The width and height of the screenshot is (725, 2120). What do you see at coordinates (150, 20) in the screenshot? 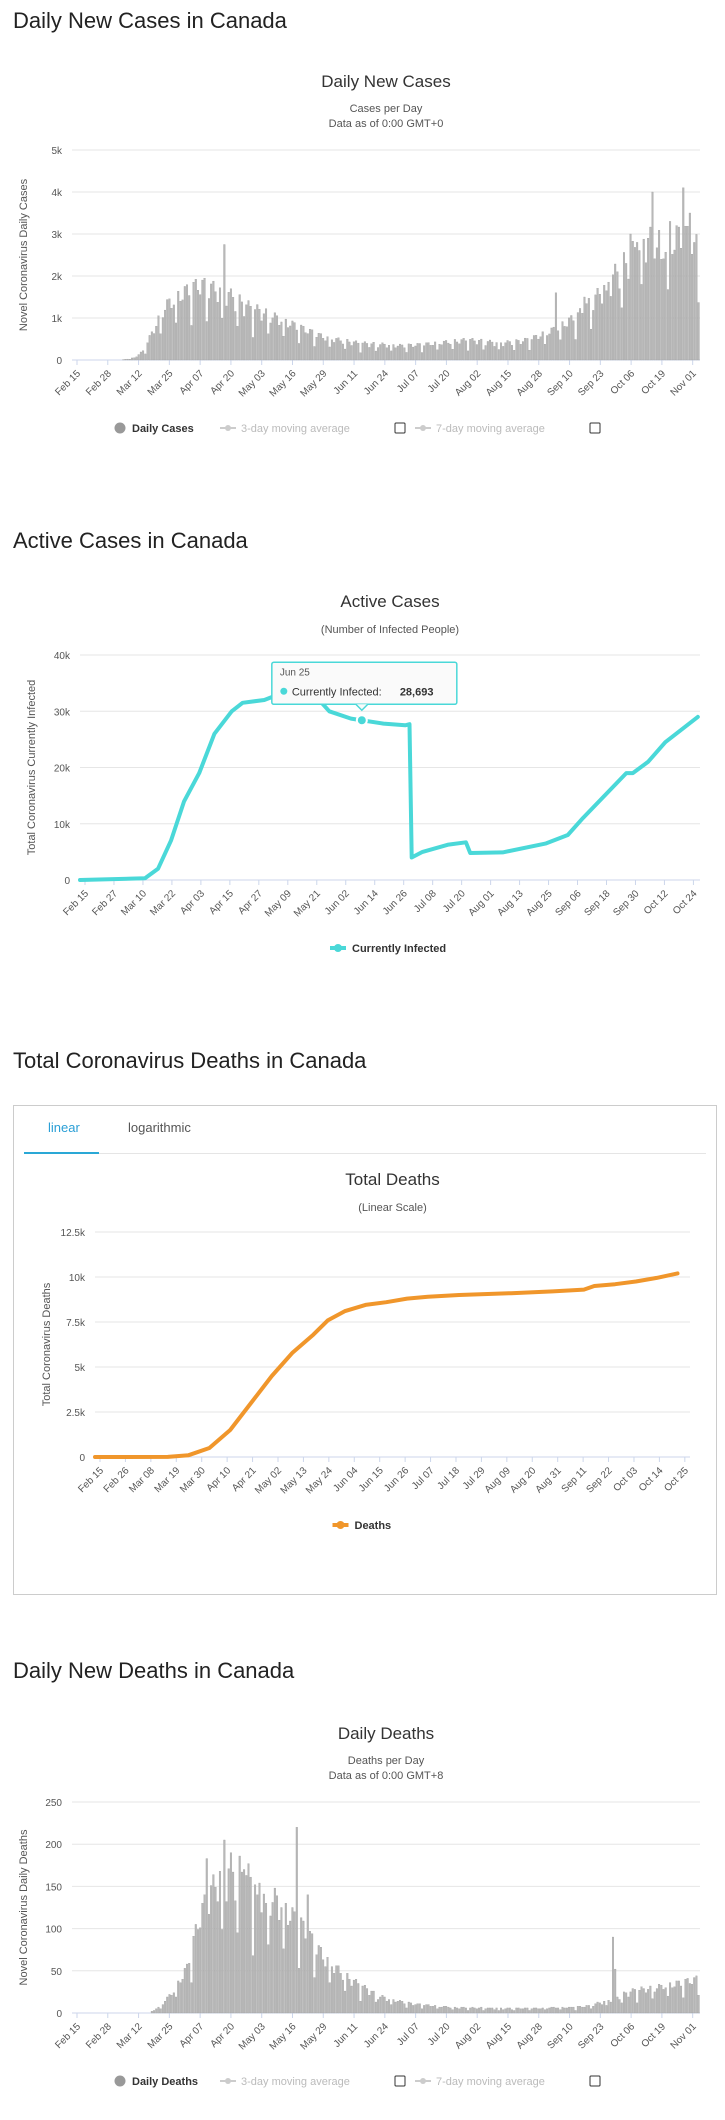
I see `section-title-daily-cases: Daily New Cases in Canada` at bounding box center [150, 20].